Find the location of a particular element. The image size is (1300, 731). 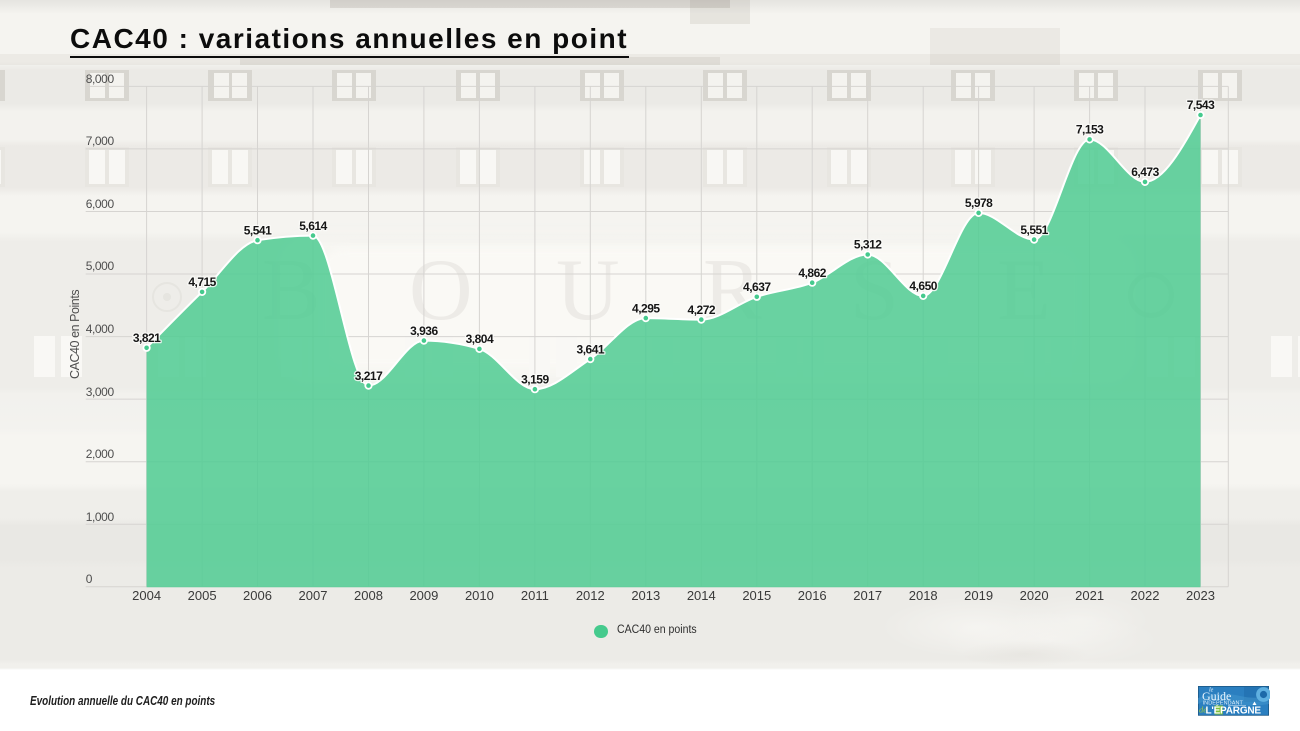

svg-text: le is located at coordinates (1211, 691).